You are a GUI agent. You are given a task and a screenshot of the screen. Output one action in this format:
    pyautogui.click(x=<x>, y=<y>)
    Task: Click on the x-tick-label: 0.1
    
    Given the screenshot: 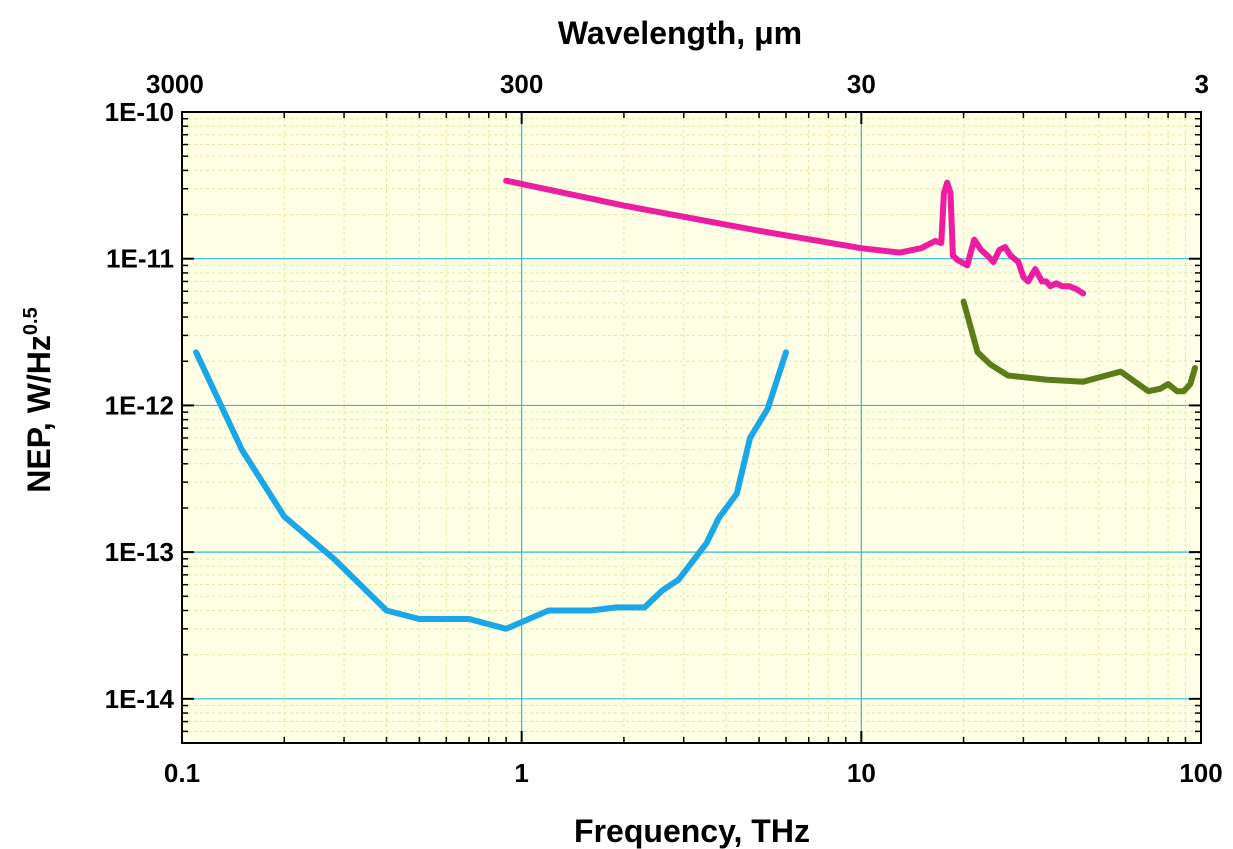 What is the action you would take?
    pyautogui.click(x=182, y=773)
    